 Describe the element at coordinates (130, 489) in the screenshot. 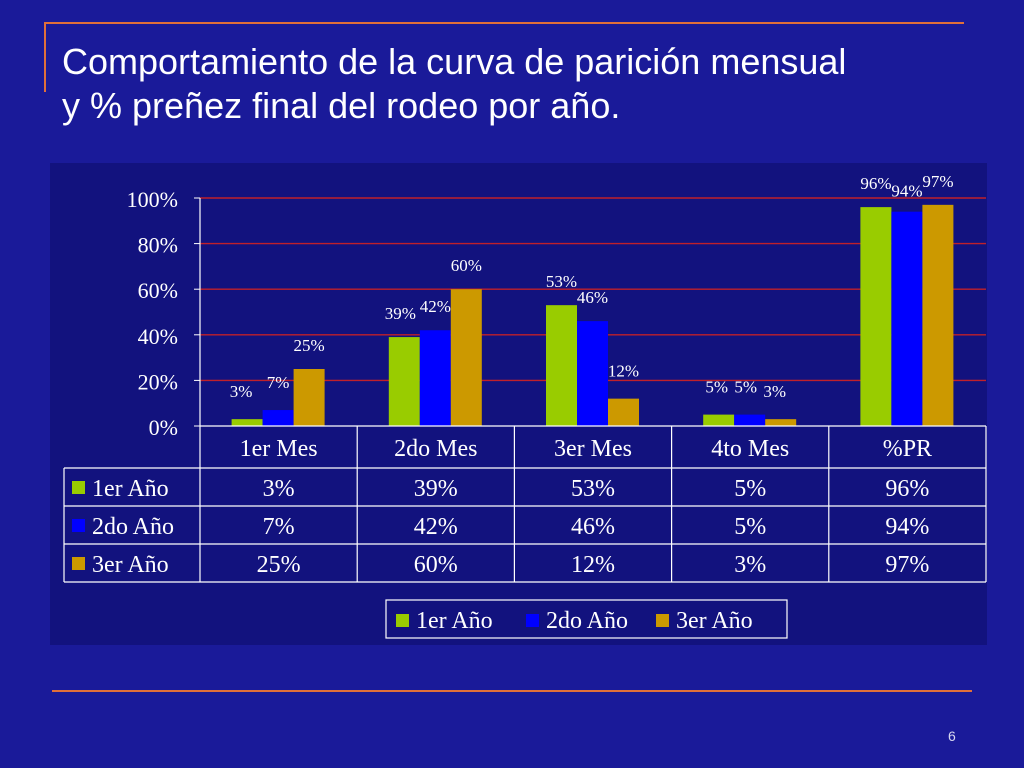

I see `table-series-name: 1er Año` at that location.